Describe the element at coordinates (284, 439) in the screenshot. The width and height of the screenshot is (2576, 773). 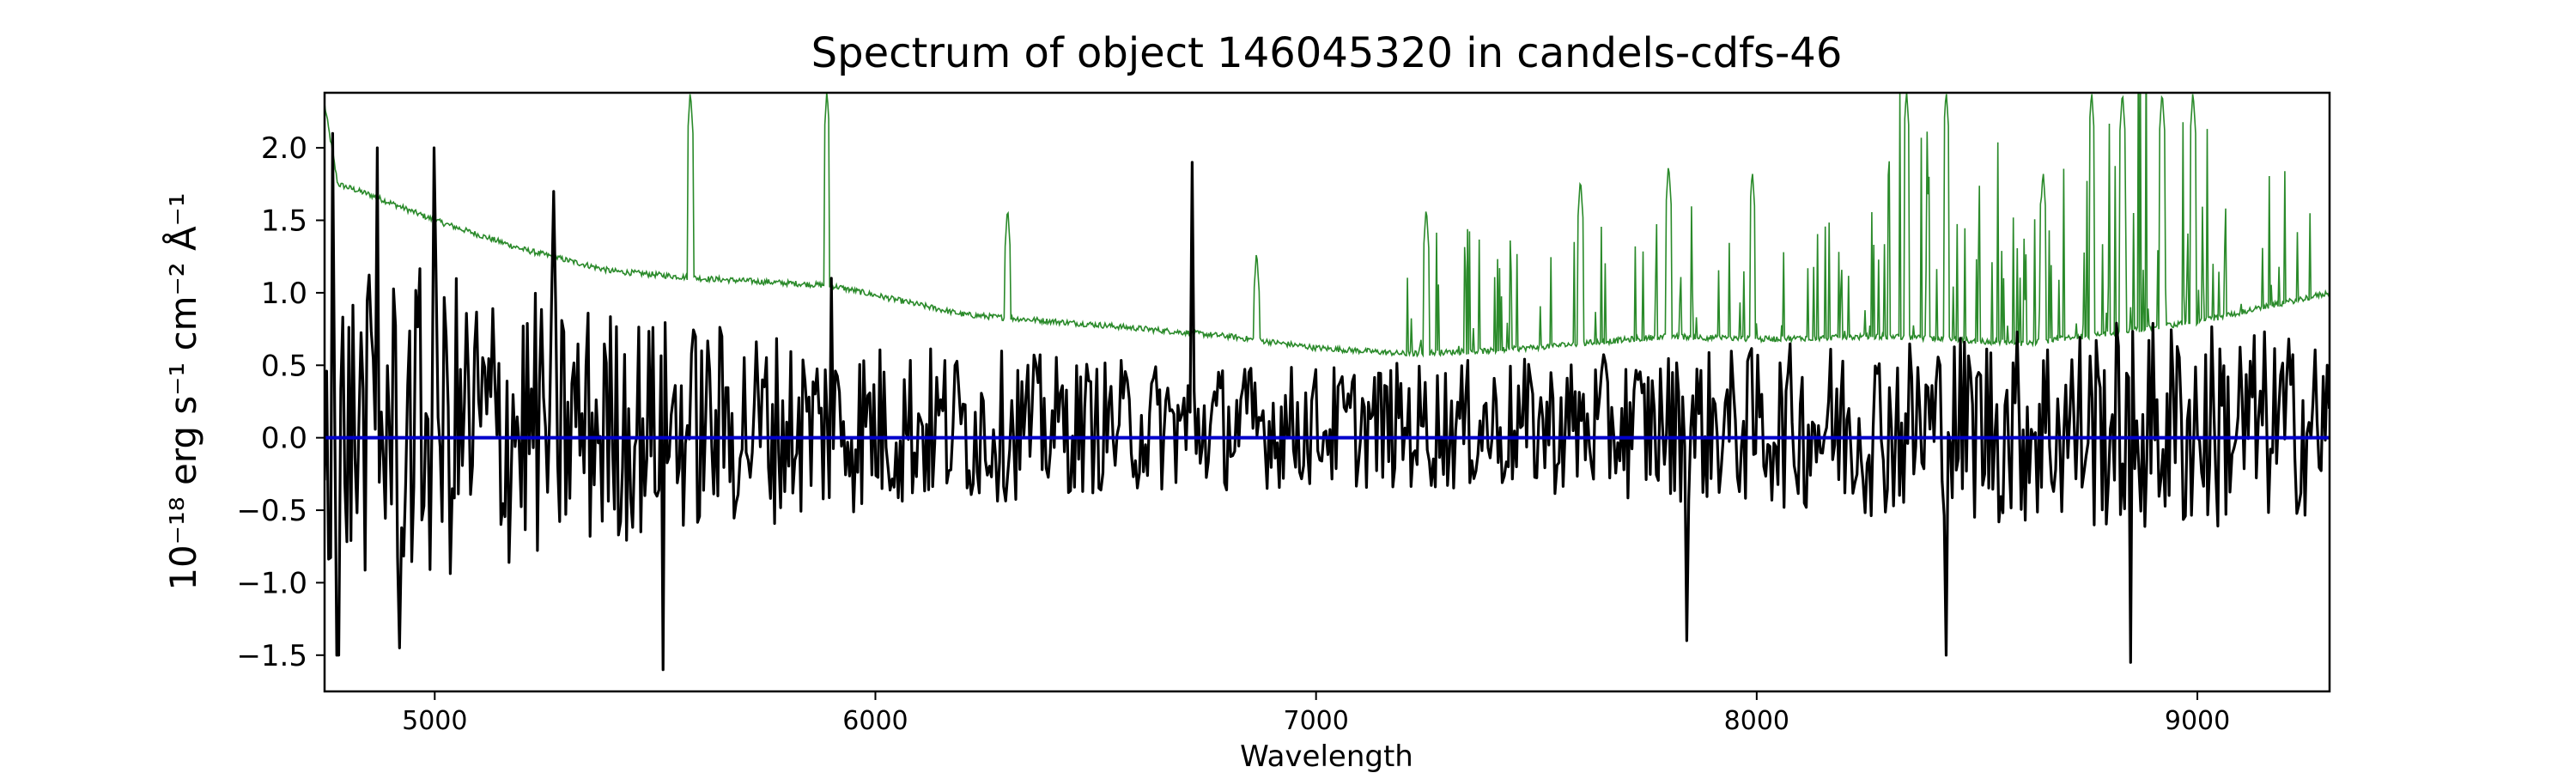
I see `y-tick-label: 0.0` at that location.